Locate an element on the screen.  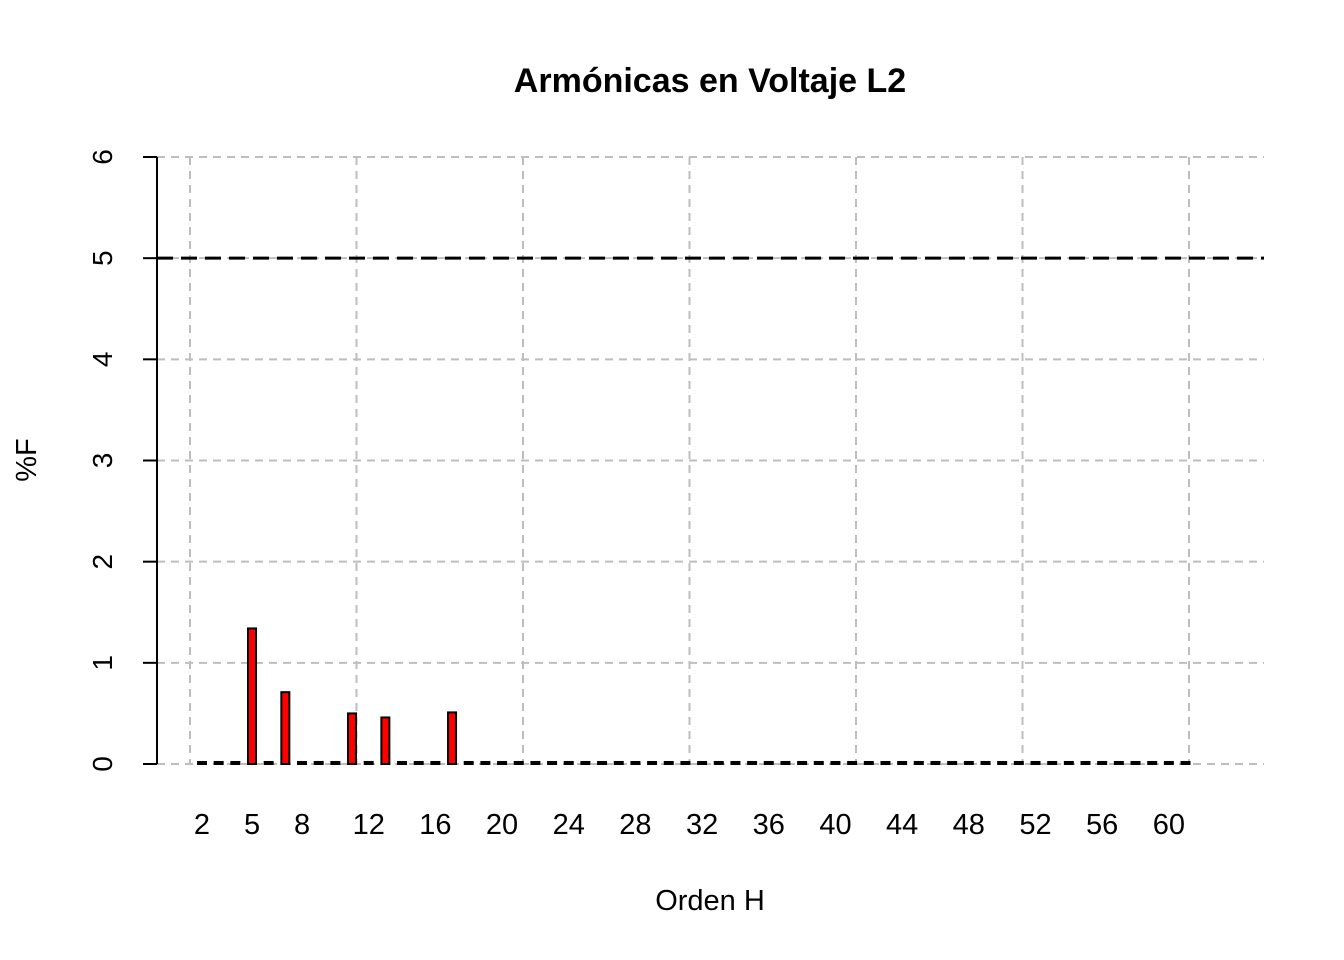
x-tick-label: 40 is located at coordinates (835, 825).